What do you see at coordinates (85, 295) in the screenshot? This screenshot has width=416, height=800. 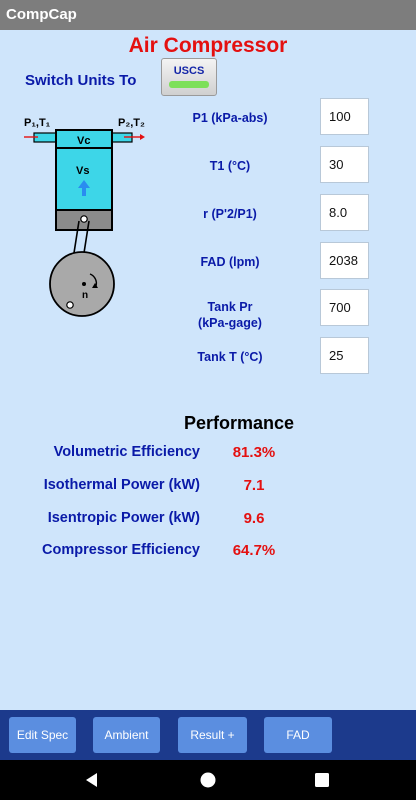 I see `speed-label: n` at bounding box center [85, 295].